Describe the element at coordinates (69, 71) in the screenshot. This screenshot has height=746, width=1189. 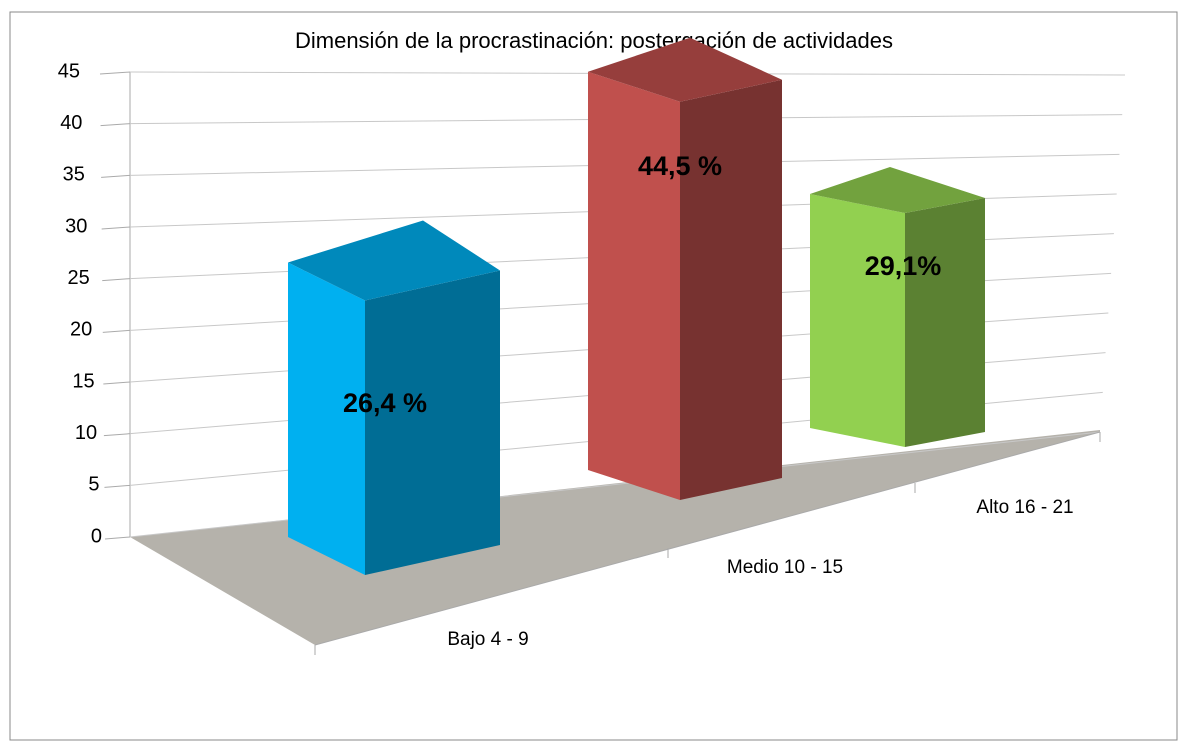
I see `y-tick-label: 45` at that location.